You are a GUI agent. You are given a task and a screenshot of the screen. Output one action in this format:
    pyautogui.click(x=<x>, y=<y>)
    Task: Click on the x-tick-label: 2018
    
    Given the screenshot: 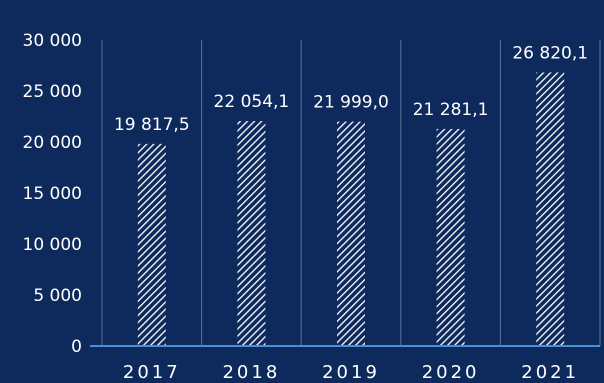 What is the action you would take?
    pyautogui.click(x=251, y=372)
    